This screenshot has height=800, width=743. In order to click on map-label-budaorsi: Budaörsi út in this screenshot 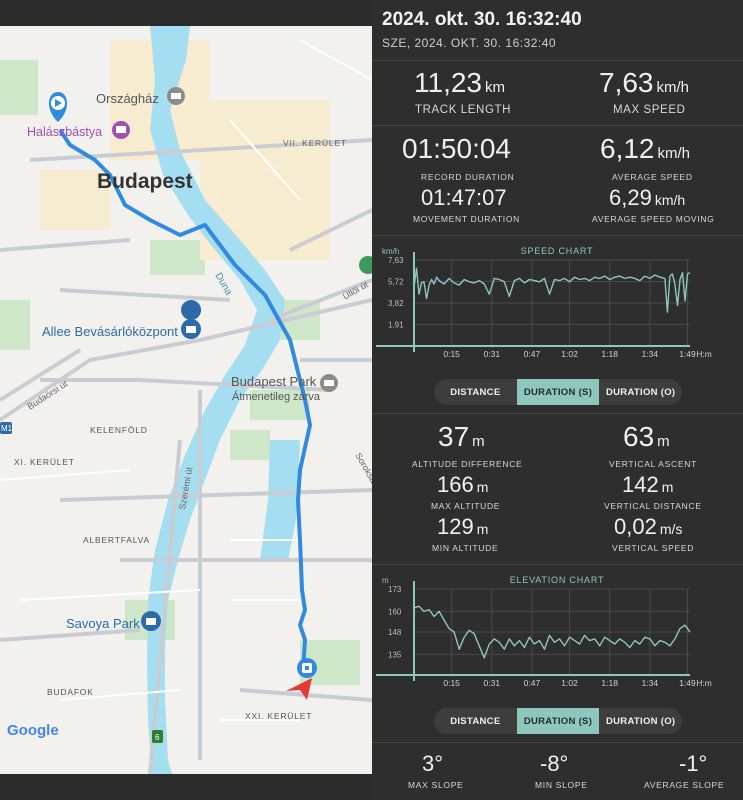, I will do `click(48, 394)`.